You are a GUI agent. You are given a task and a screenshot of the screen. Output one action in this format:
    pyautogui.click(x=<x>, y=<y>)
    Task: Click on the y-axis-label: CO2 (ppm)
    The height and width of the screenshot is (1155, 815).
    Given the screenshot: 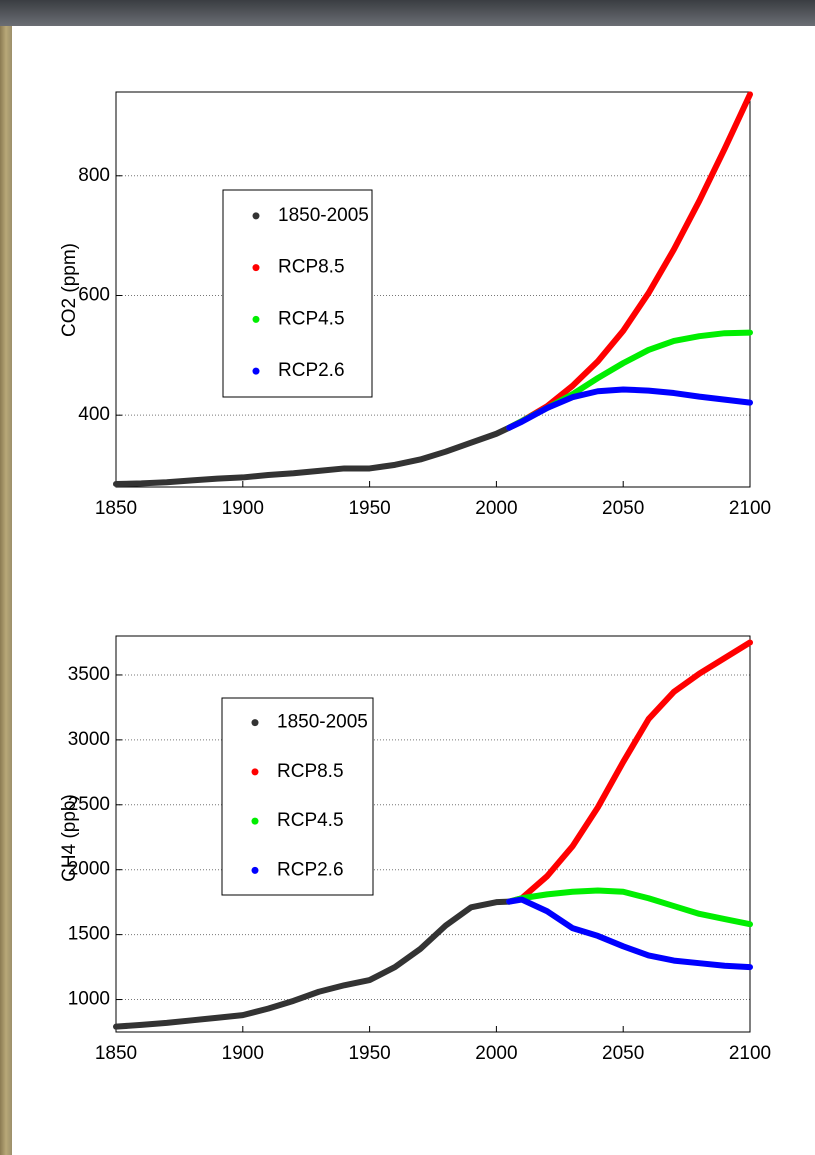 What is the action you would take?
    pyautogui.click(x=69, y=290)
    